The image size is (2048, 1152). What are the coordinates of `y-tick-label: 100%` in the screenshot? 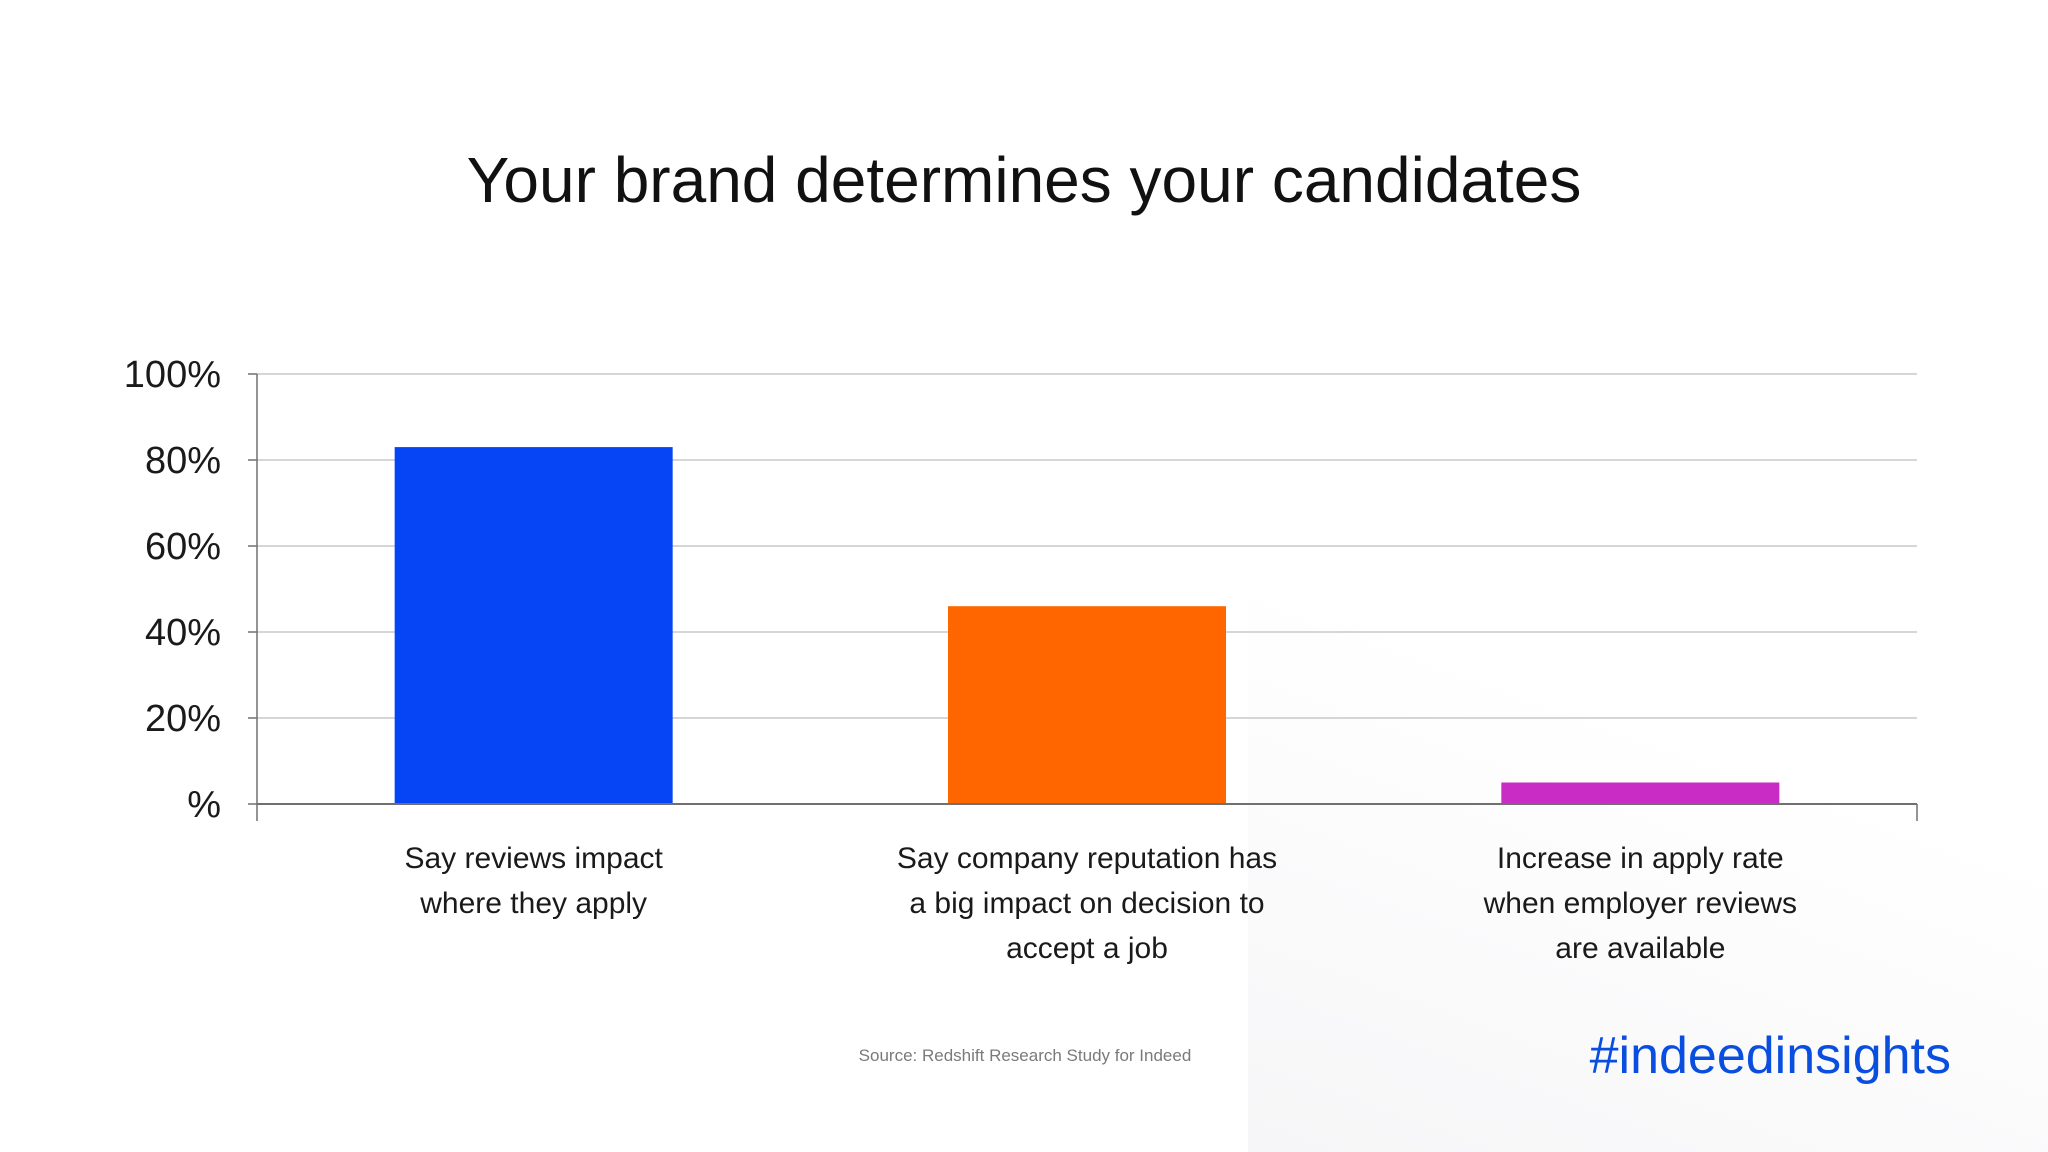 It's located at (172, 375).